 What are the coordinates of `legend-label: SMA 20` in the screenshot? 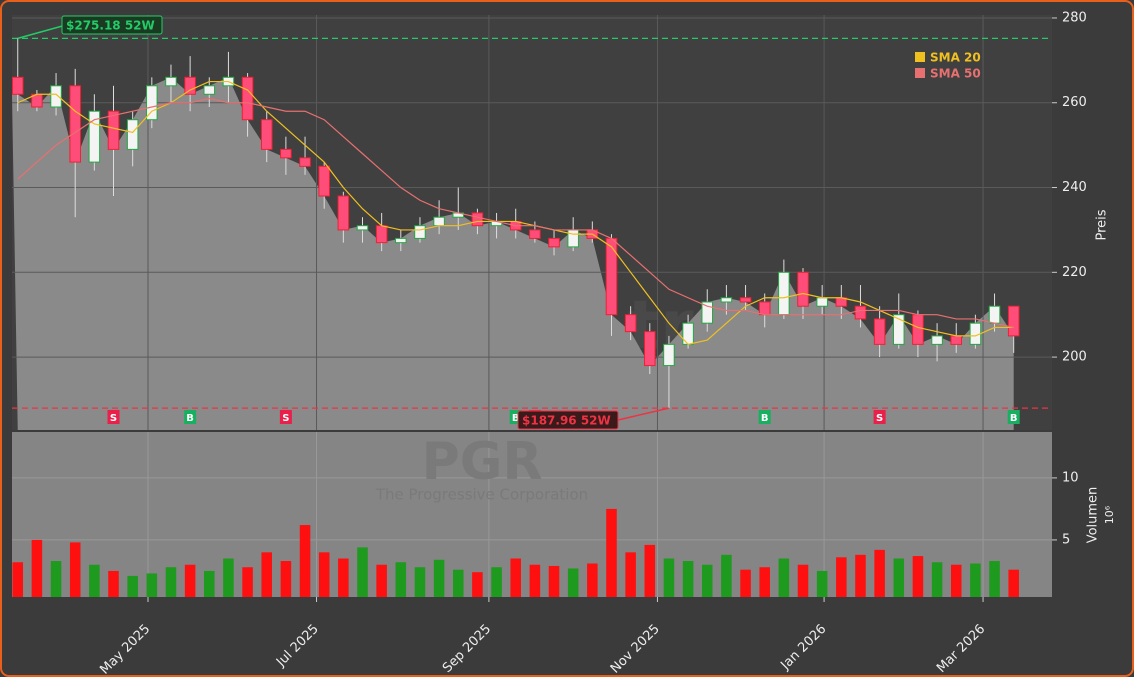 It's located at (955, 58).